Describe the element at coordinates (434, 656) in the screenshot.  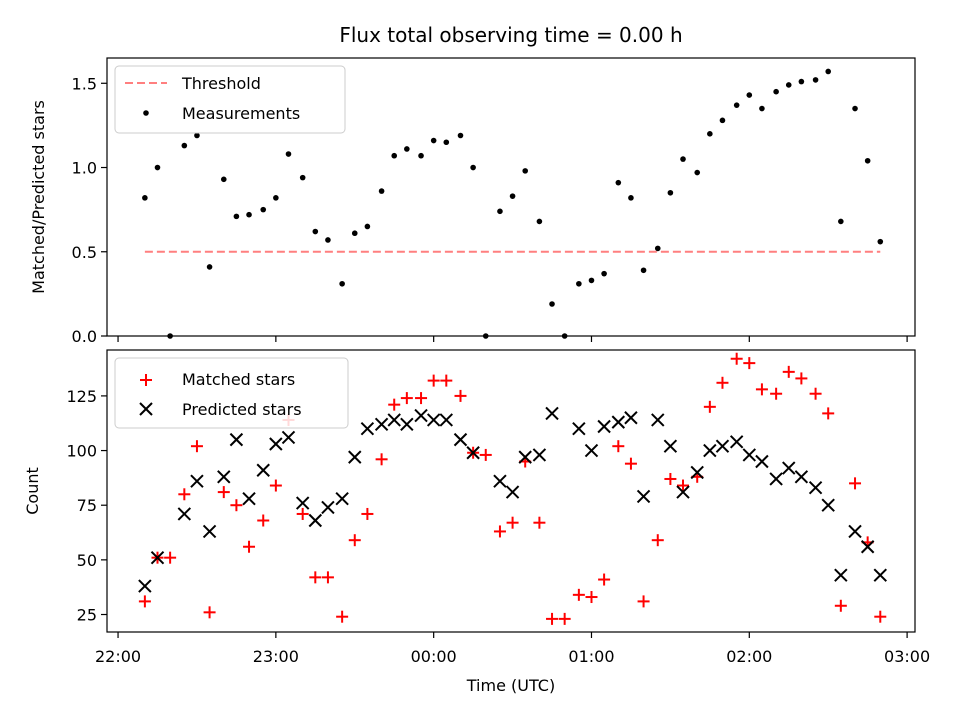
I see `xtick-label-2: 00:00` at that location.